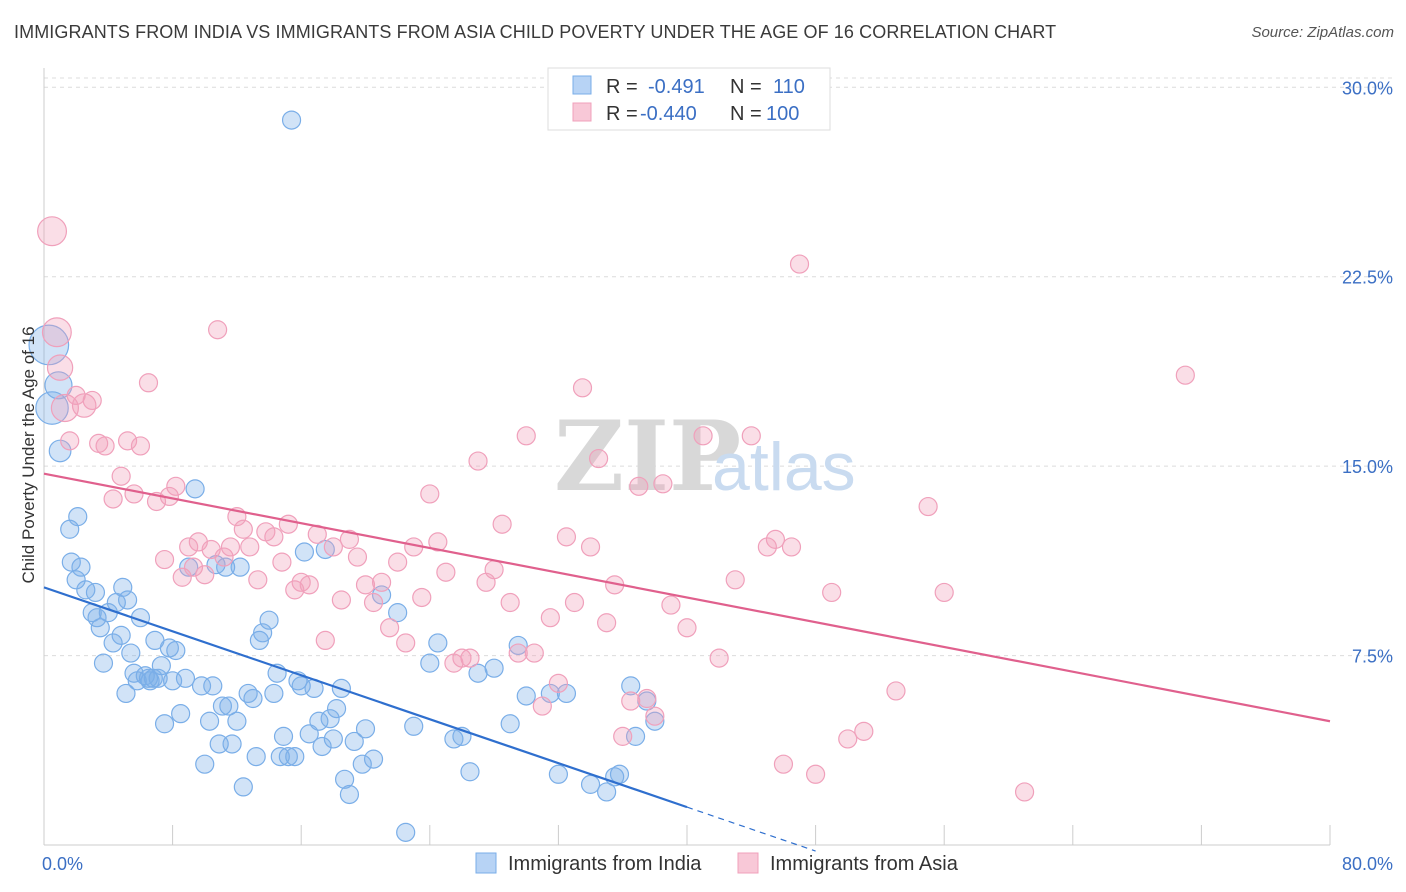  I want to click on y-tick-label: 30.0%, so click(1367, 88).